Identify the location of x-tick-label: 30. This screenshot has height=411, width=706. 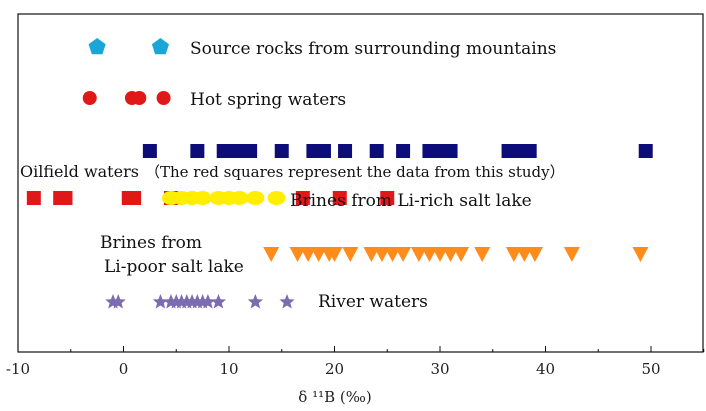
(439, 369).